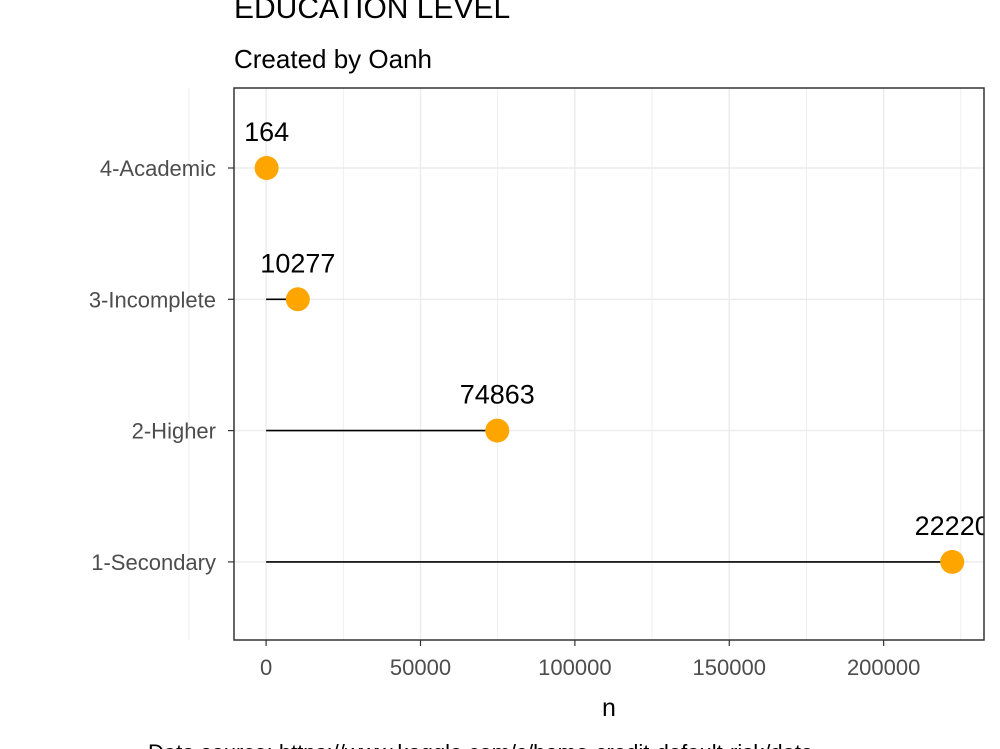 The image size is (1000, 749). I want to click on y-tick-label: 3-Incomplete, so click(152, 299).